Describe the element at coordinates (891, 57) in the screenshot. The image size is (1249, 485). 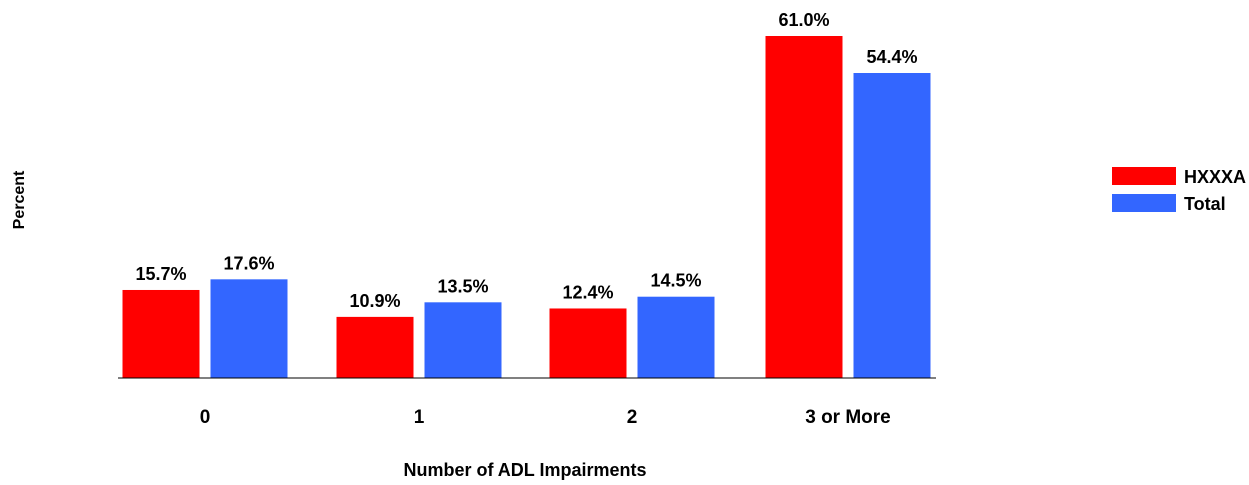
I see `data-label-total-3: 54.4%` at that location.